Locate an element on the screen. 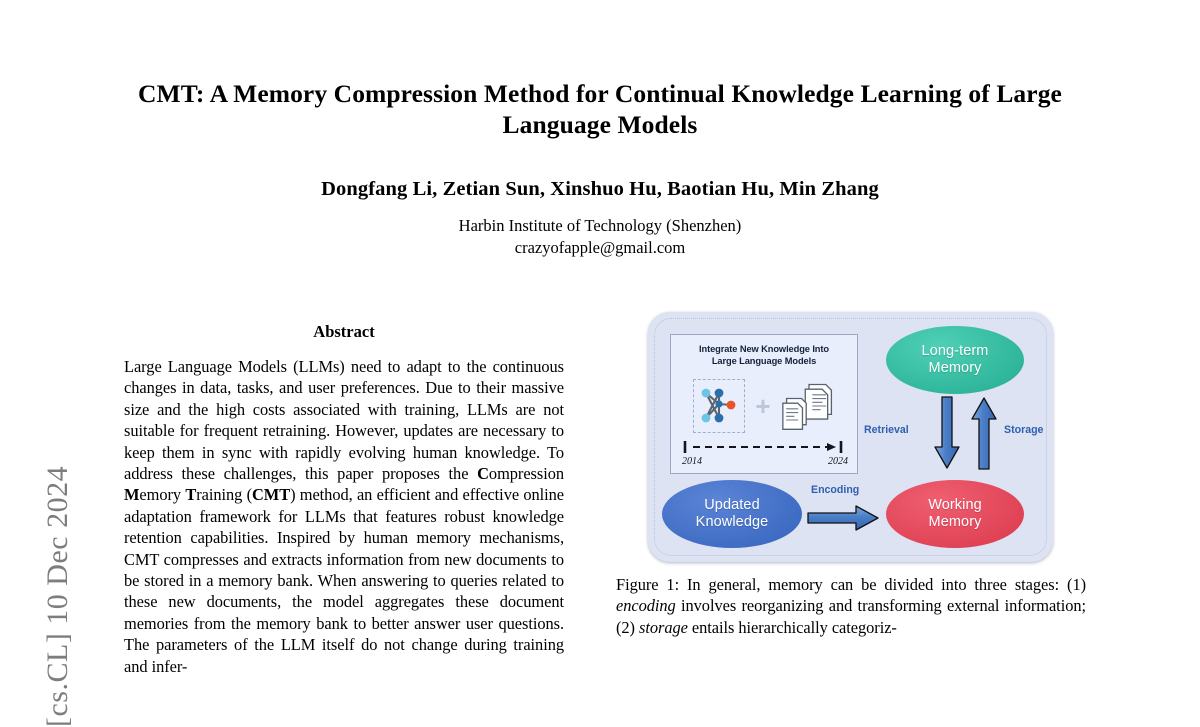 This screenshot has height=727, width=1200. node-long-term-memory: Long-term Memory is located at coordinates (955, 360).